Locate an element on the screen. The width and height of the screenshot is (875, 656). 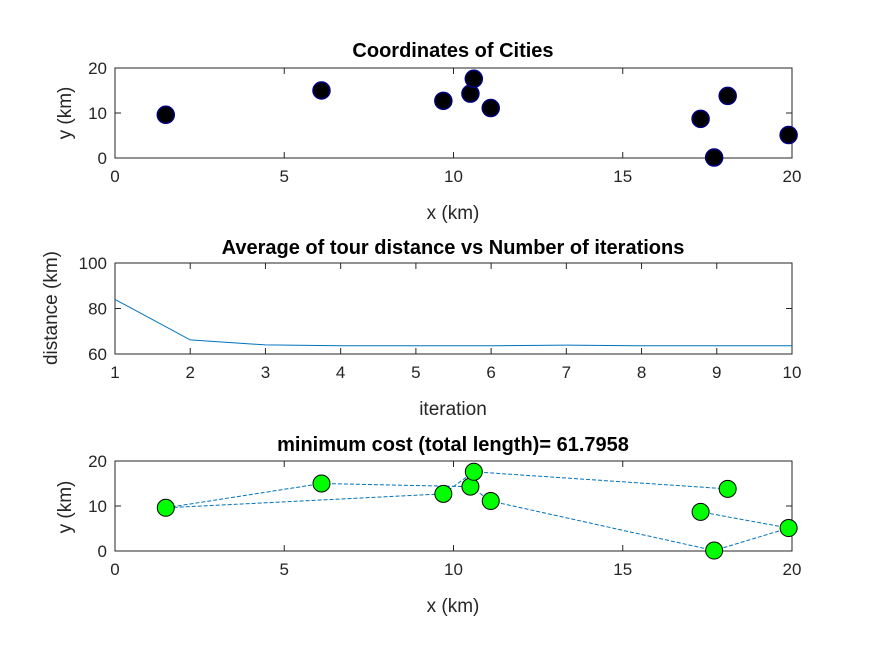
series-line-average-distance is located at coordinates (453, 322).